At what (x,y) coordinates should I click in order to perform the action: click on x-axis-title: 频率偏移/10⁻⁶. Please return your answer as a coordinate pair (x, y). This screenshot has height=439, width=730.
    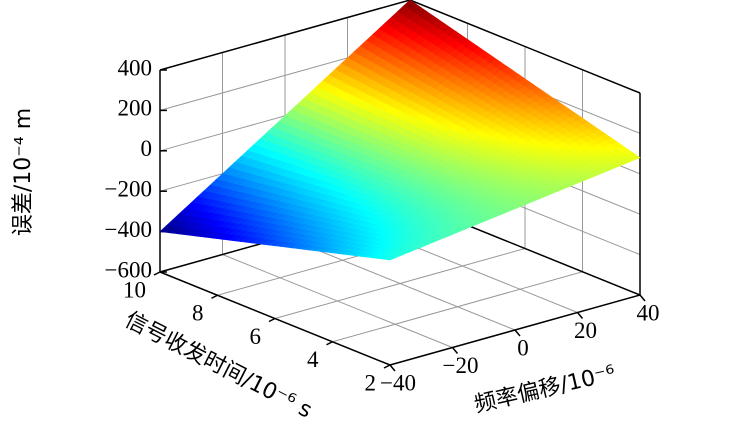
    Looking at the image, I should click on (545, 389).